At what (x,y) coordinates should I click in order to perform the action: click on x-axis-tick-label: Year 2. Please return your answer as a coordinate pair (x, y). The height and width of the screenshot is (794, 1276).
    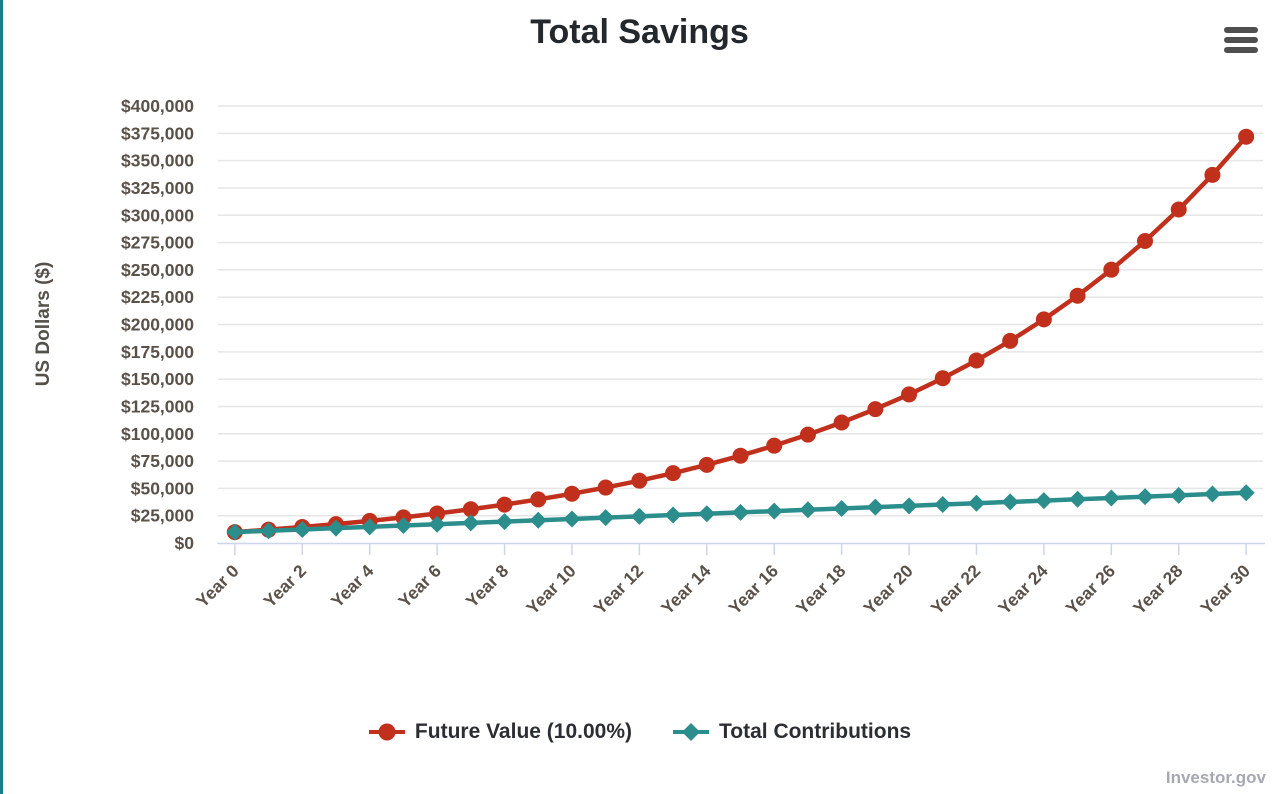
    Looking at the image, I should click on (284, 585).